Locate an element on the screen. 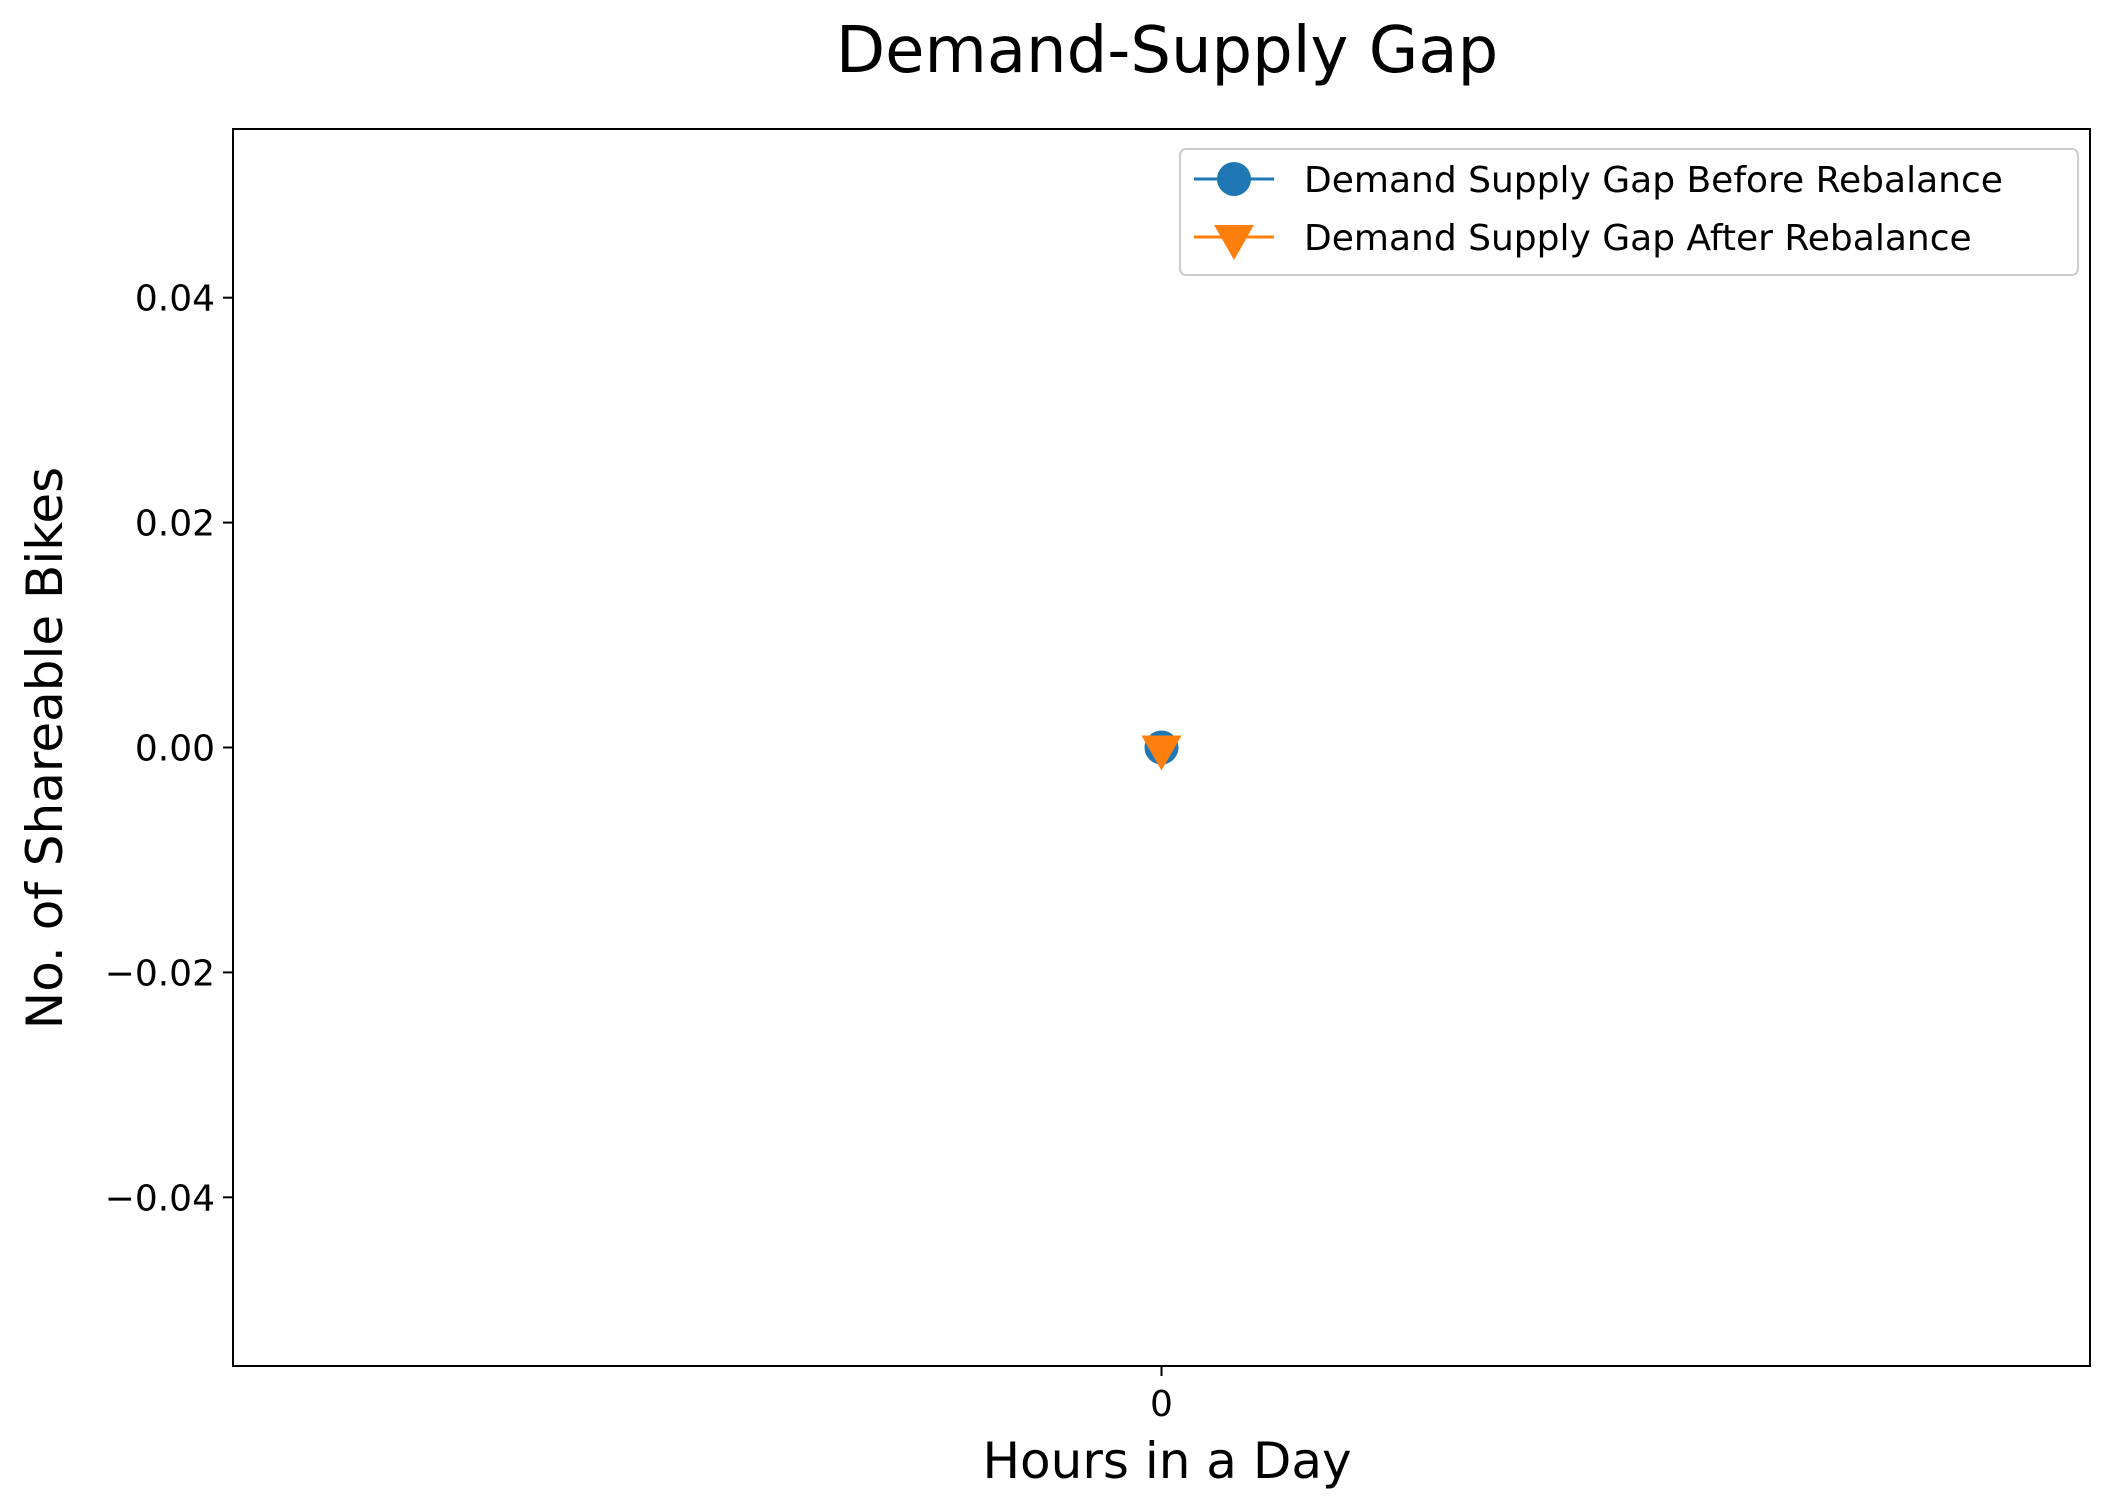  data-point is located at coordinates (1161, 753).